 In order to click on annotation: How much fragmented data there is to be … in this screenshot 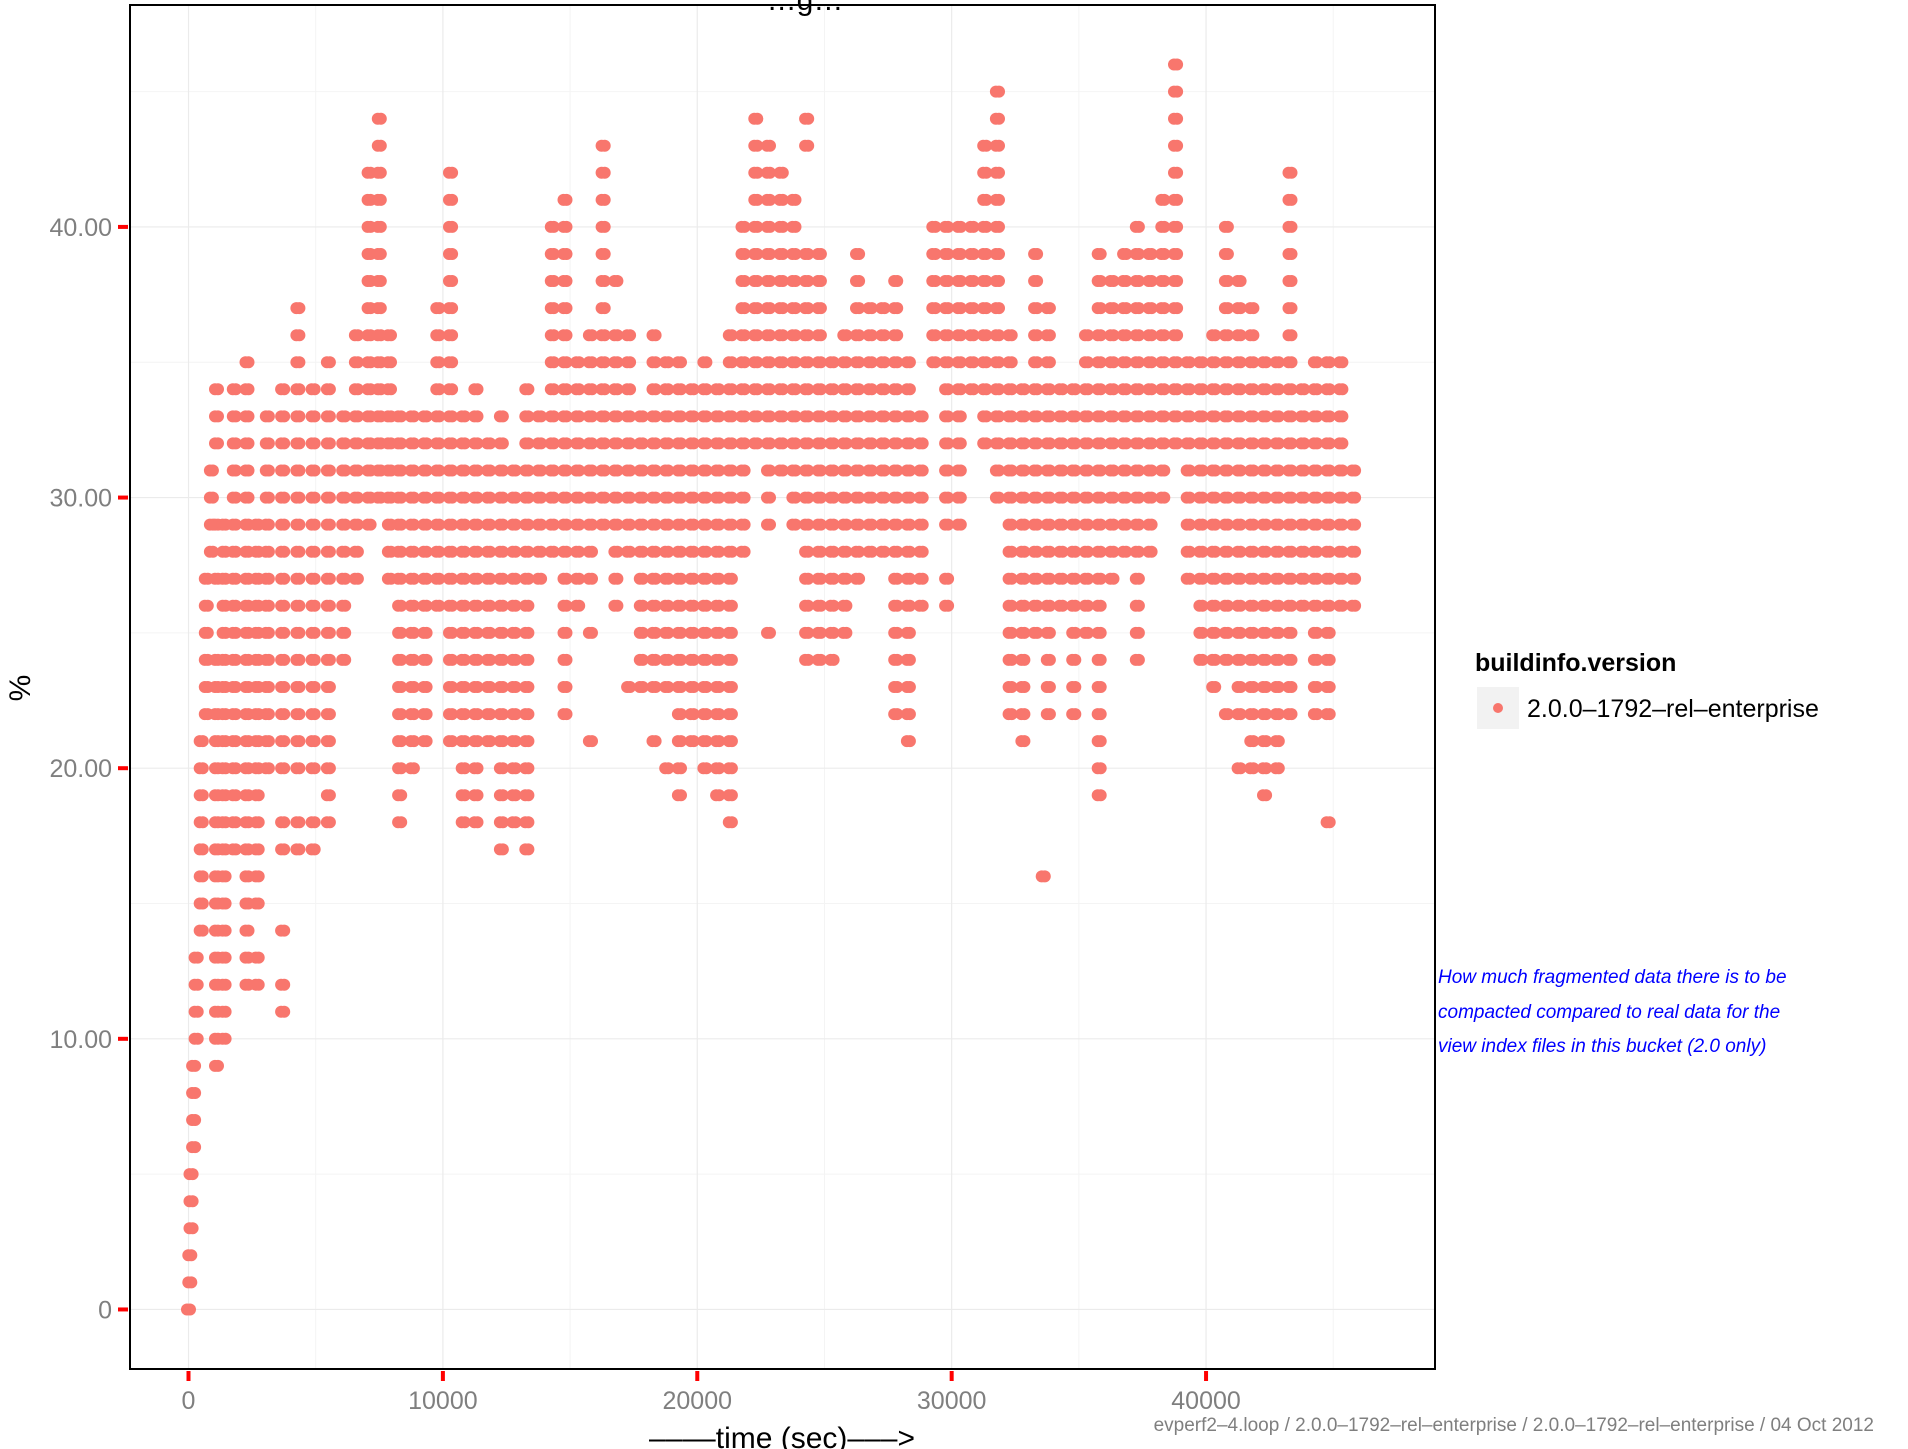, I will do `click(1612, 1012)`.